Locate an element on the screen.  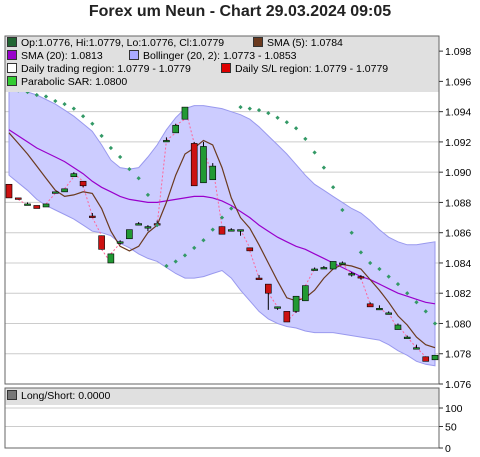
y-tick-label: 1.080 is located at coordinates (458, 324).